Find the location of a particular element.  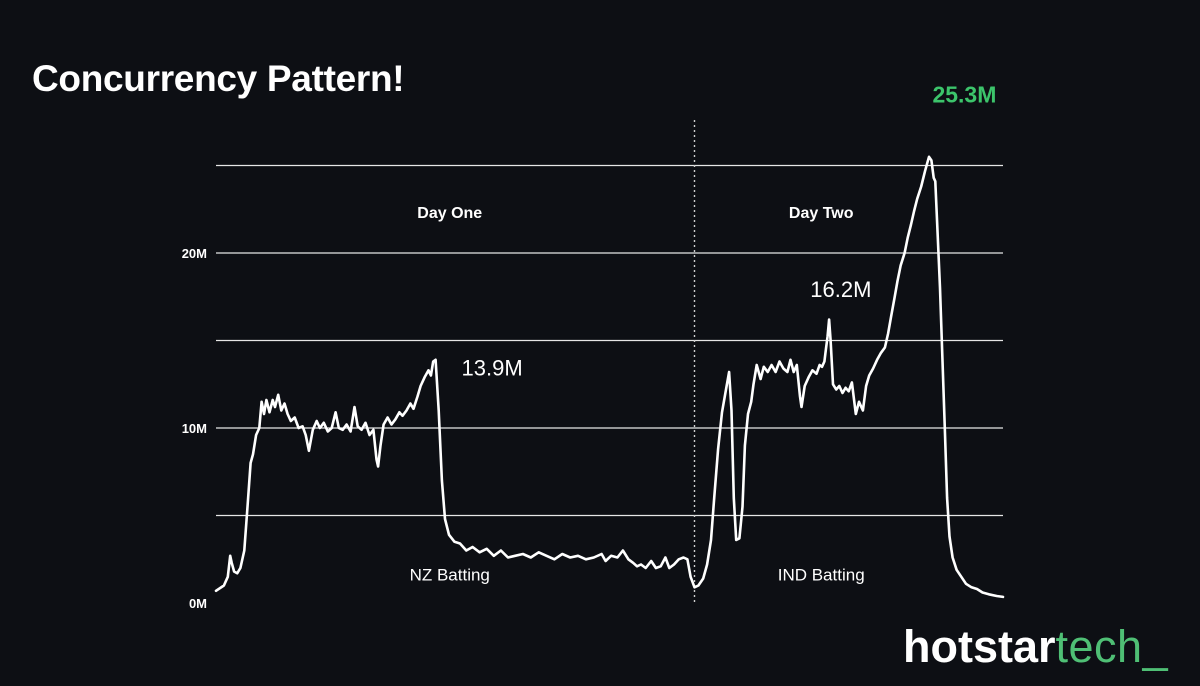

y-tick-label: 0M is located at coordinates (198, 603).